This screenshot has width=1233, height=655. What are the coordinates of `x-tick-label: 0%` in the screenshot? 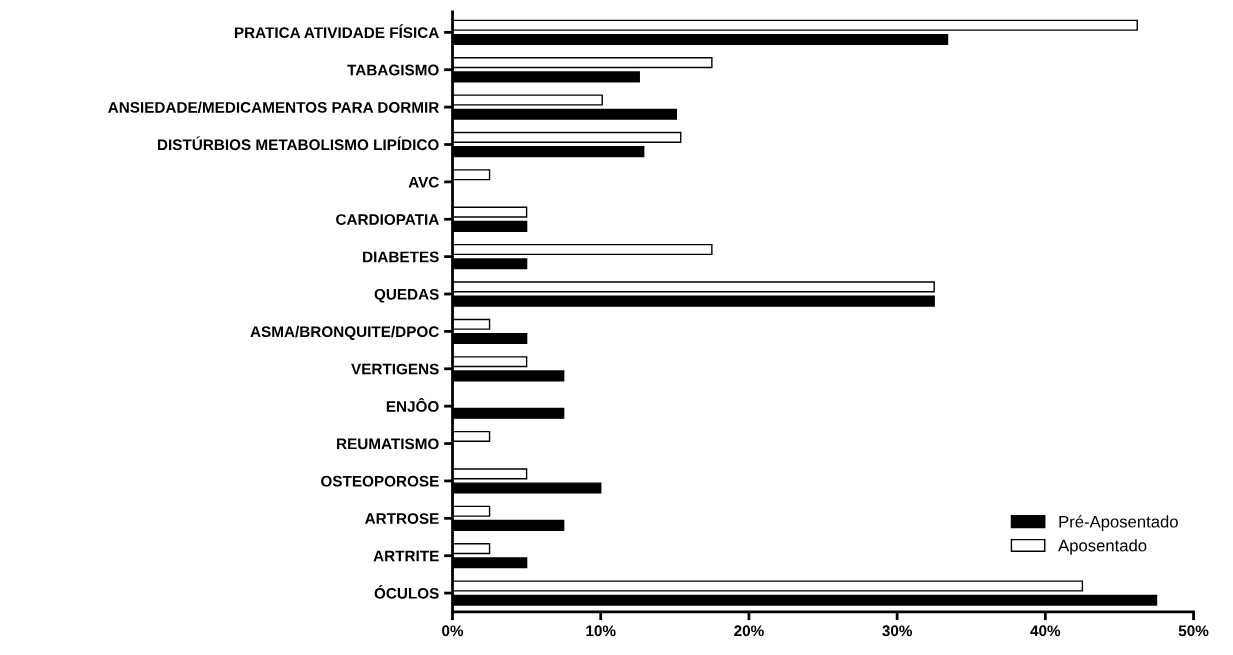 It's located at (453, 631).